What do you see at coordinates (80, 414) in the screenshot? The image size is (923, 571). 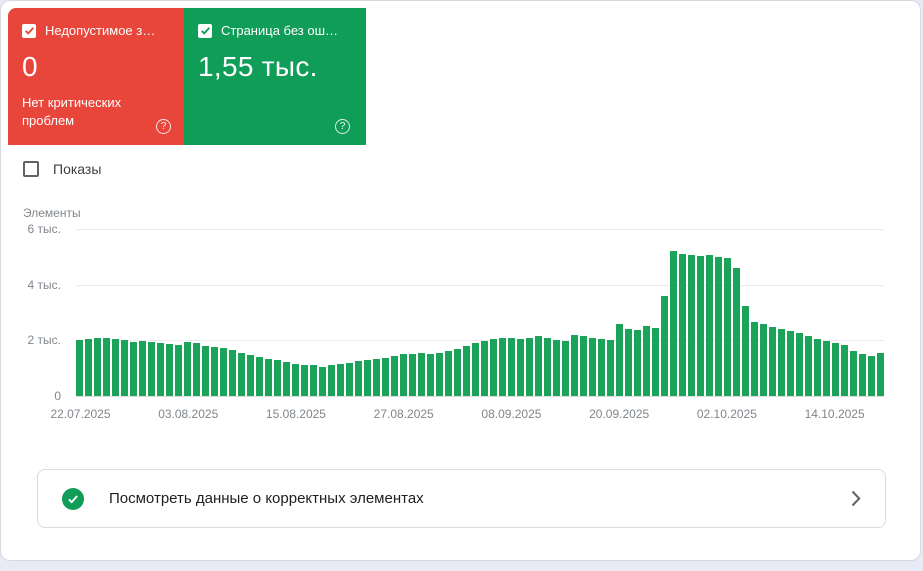 I see `x-axis-tick-label: 22.07.2025` at bounding box center [80, 414].